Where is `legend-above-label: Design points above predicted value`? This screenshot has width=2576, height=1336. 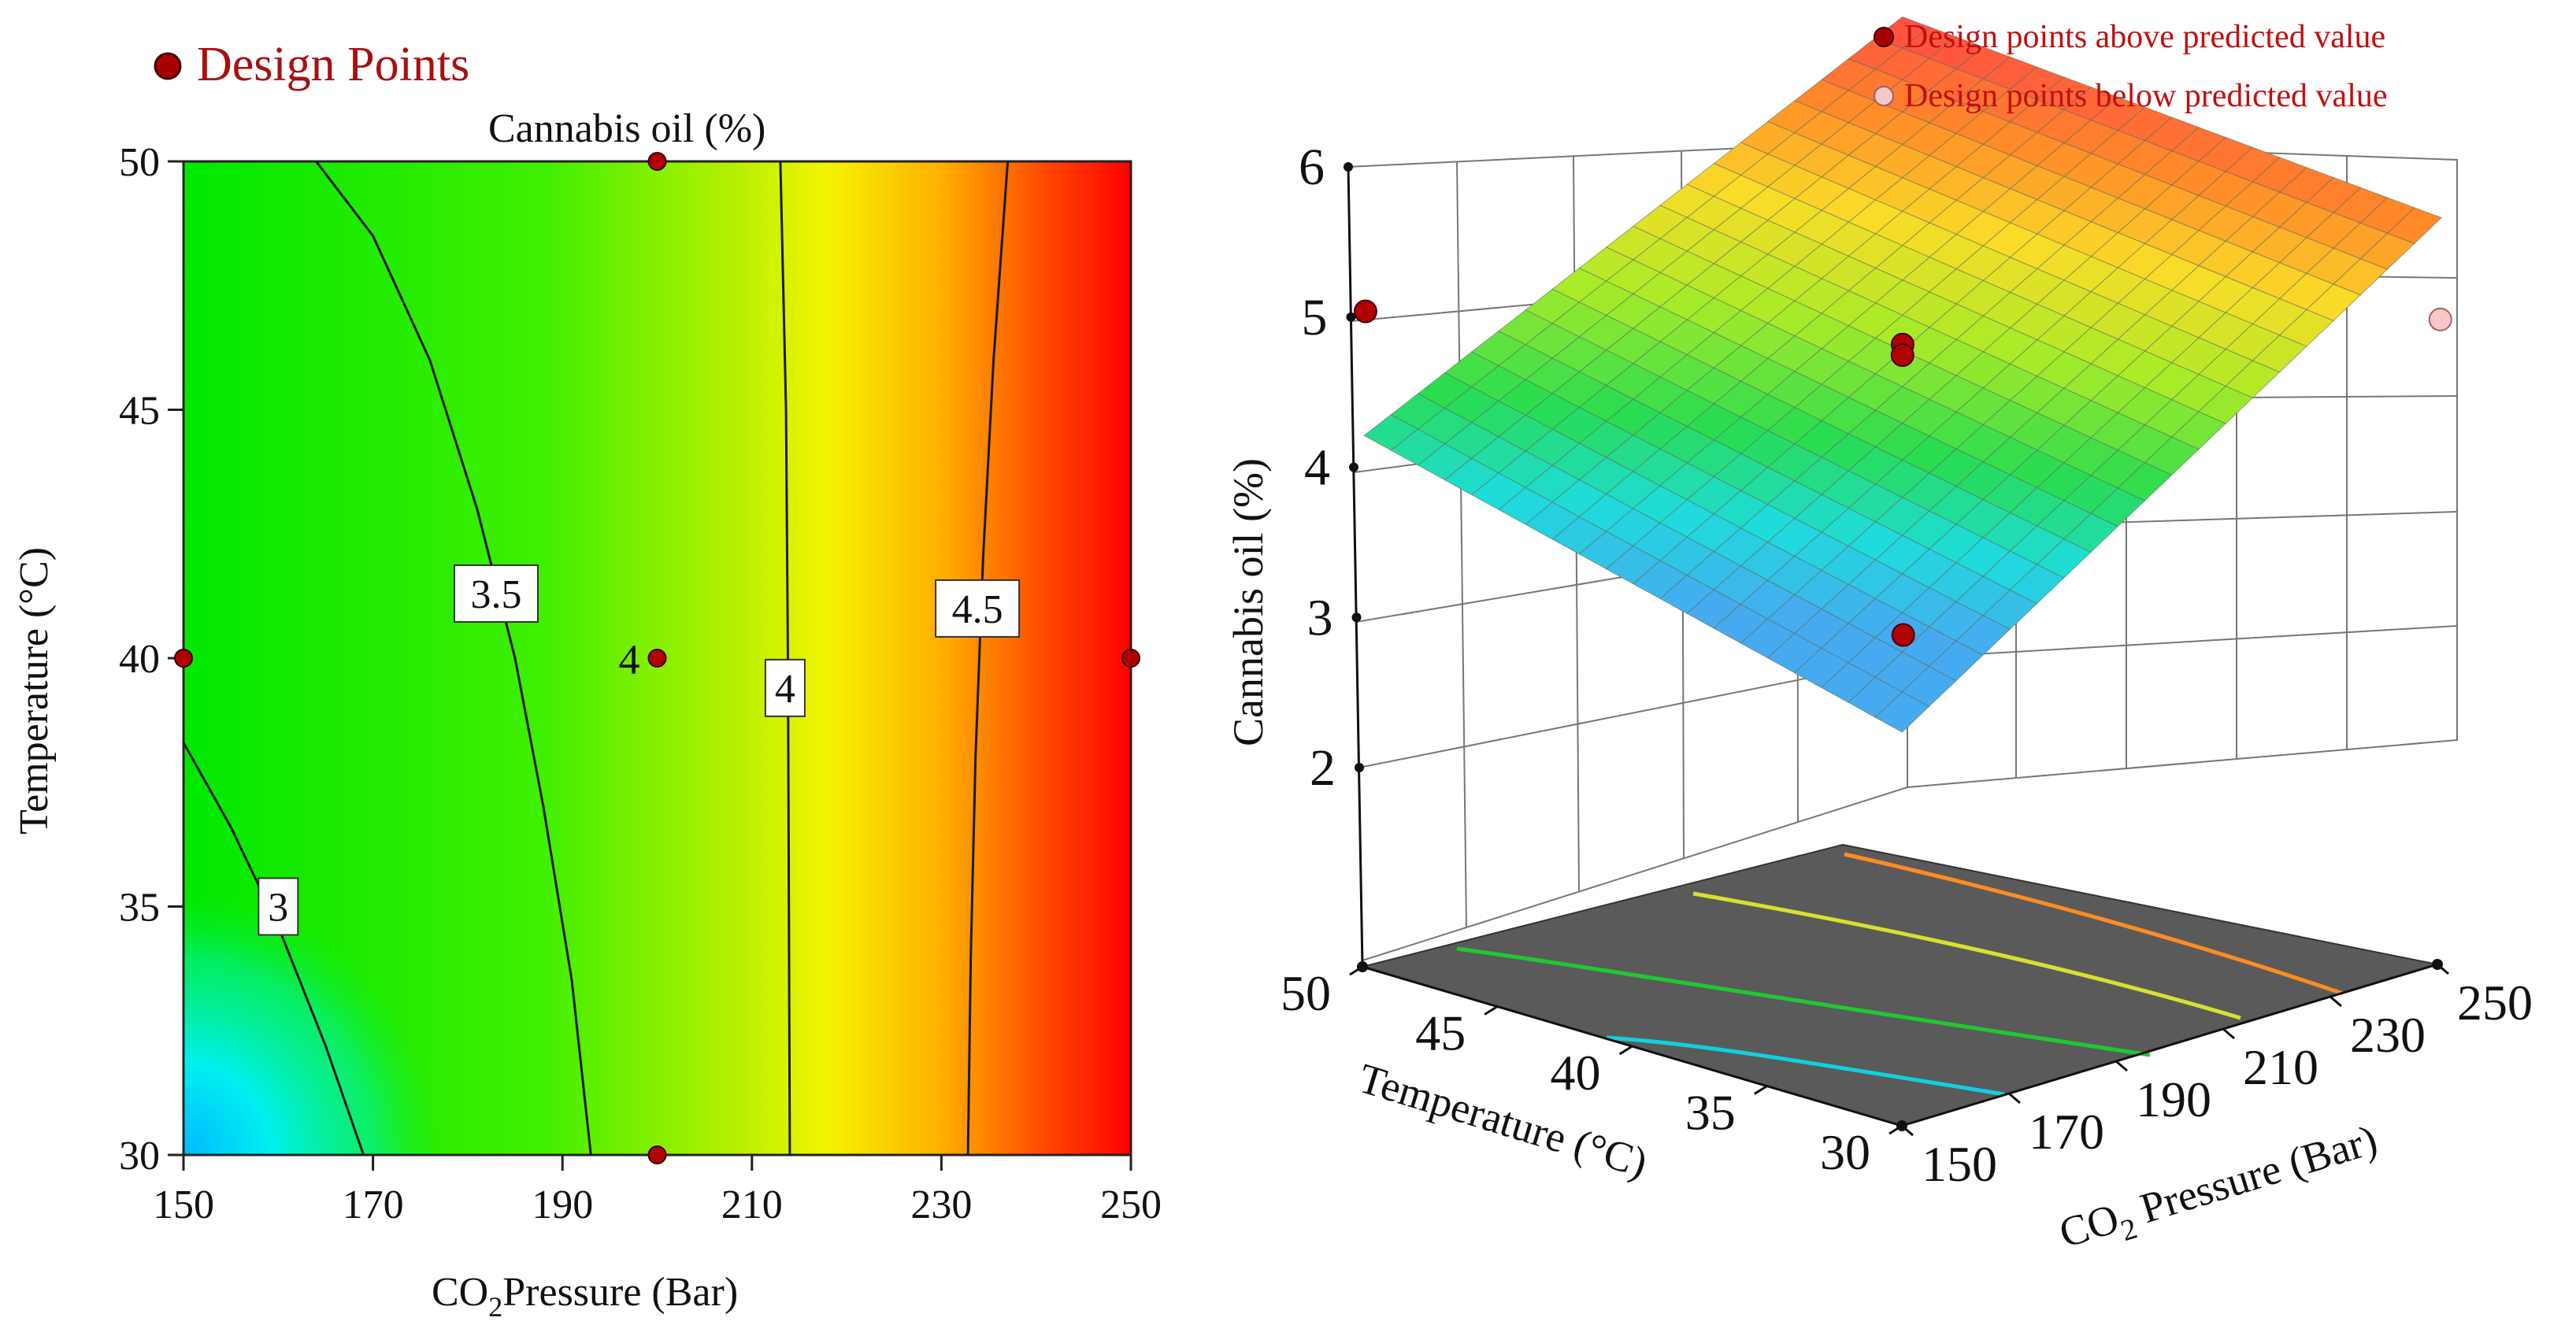 legend-above-label: Design points above predicted value is located at coordinates (2144, 37).